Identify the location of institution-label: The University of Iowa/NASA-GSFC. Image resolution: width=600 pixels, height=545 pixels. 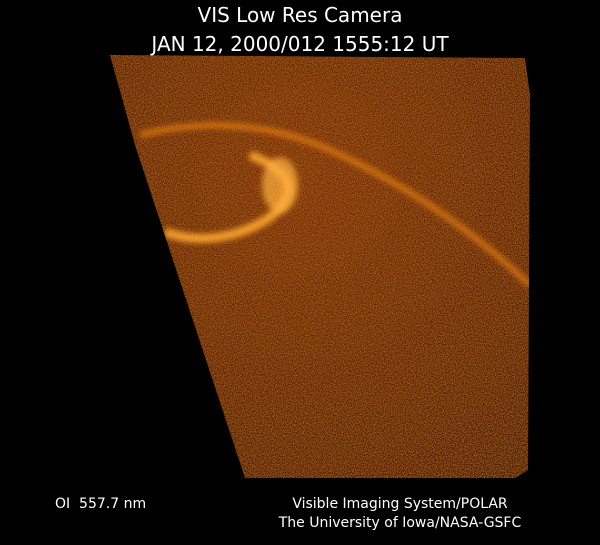
(400, 523).